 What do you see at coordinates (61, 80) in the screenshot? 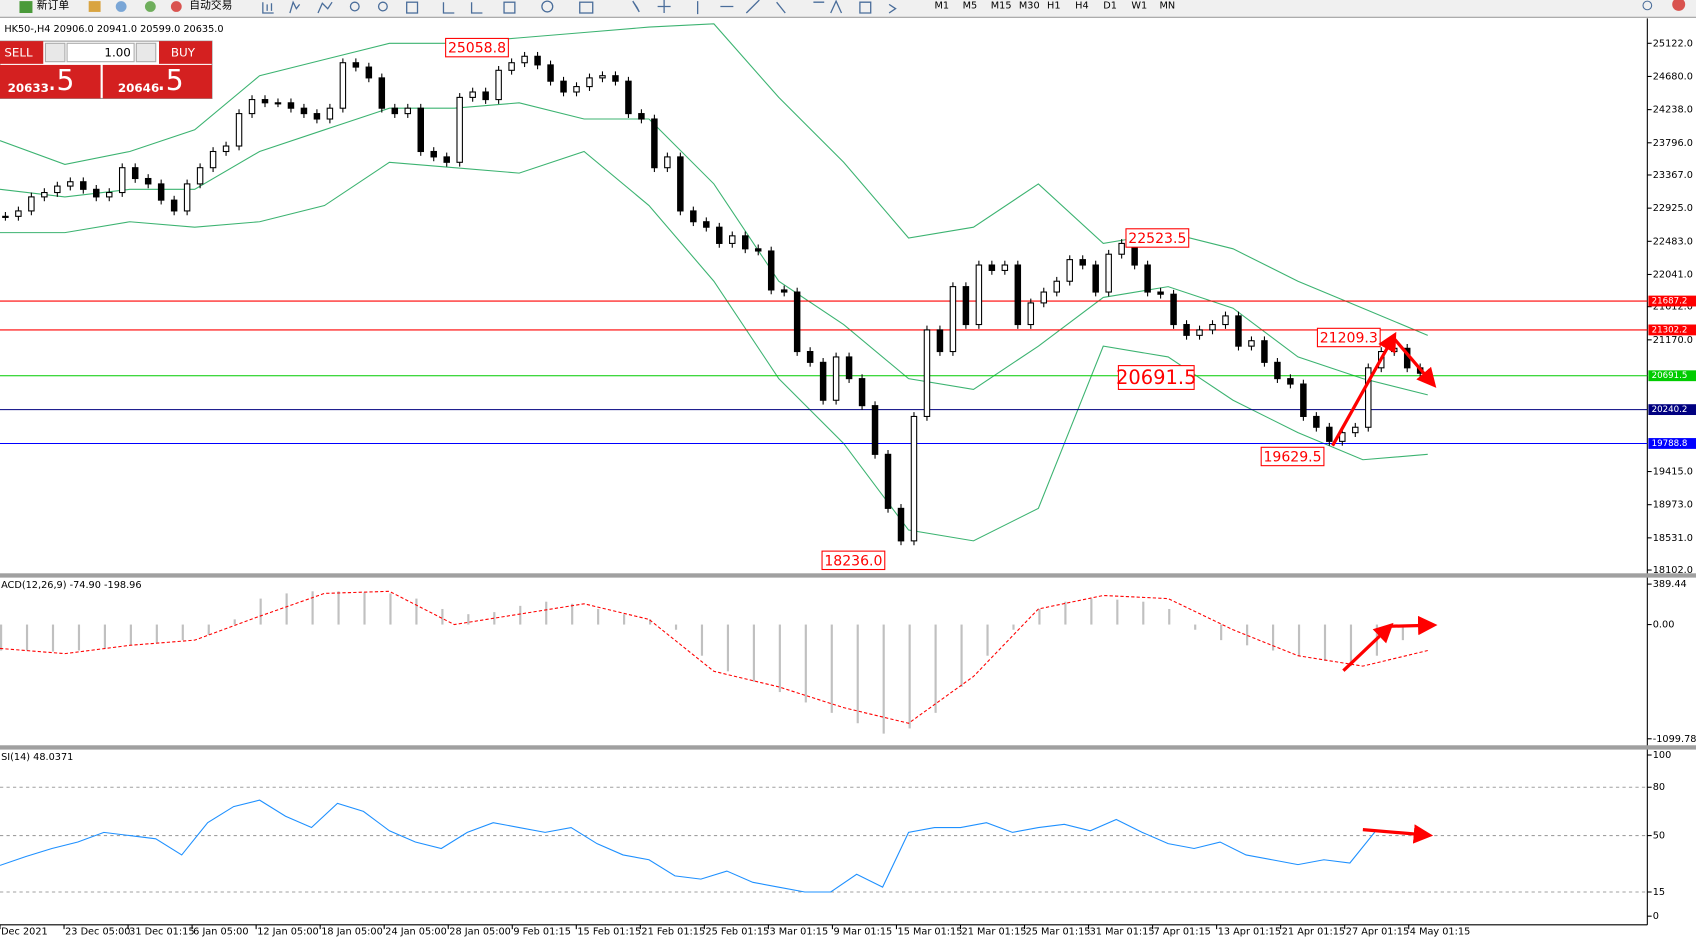
I see `bid-frac: .5` at bounding box center [61, 80].